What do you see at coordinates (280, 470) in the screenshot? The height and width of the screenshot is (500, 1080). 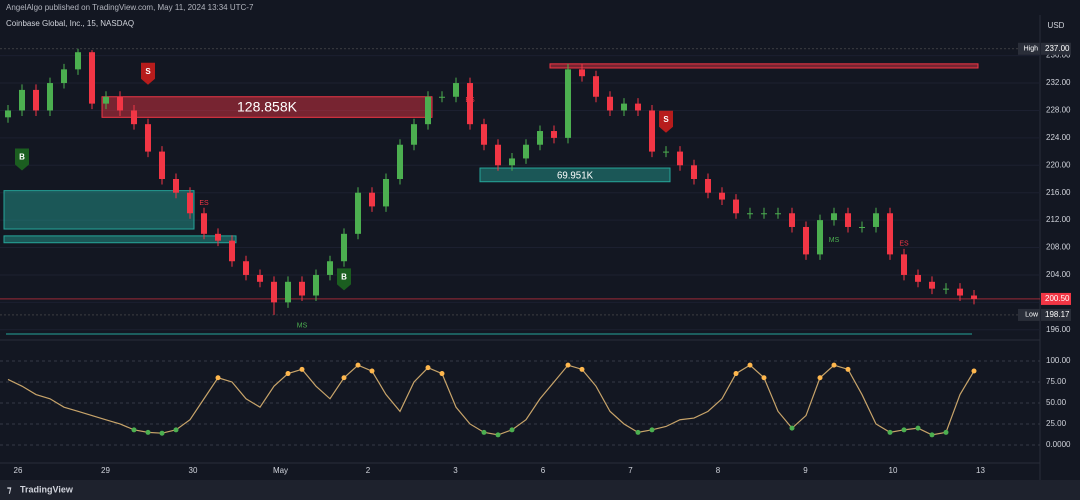 I see `x-tick-label: May` at bounding box center [280, 470].